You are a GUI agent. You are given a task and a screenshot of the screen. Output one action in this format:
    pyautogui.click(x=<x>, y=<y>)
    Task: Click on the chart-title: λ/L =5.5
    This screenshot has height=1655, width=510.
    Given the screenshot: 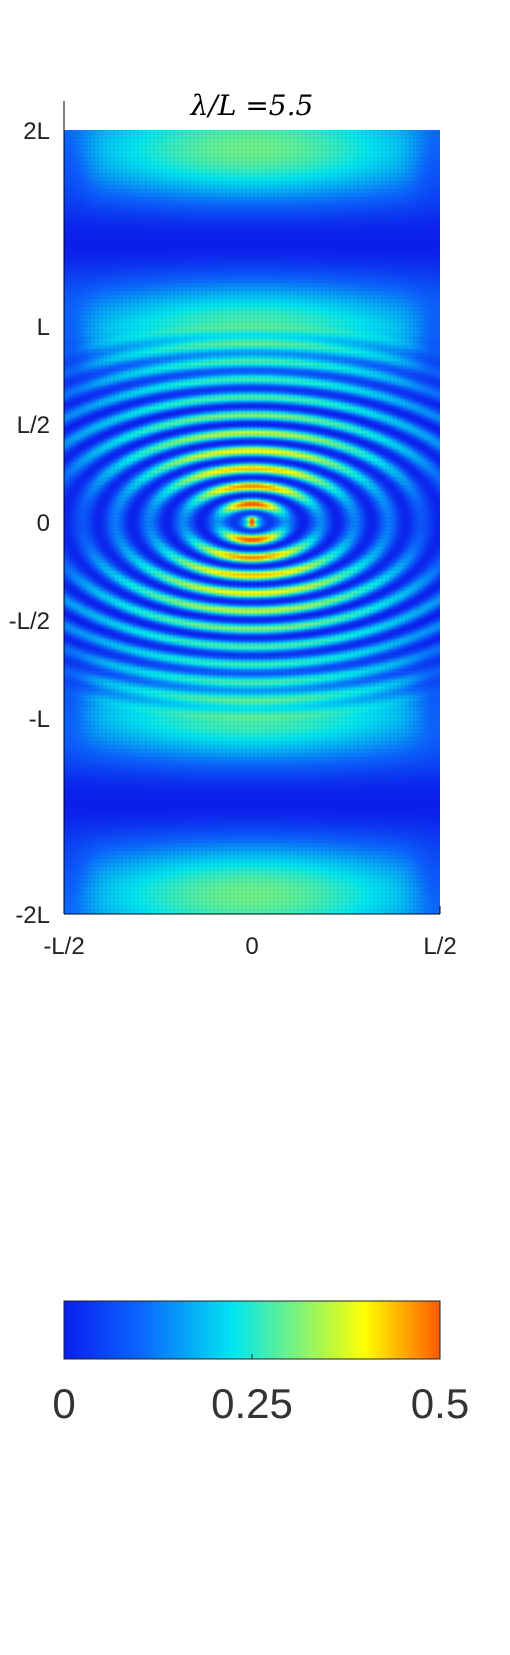 What is the action you would take?
    pyautogui.click(x=252, y=105)
    